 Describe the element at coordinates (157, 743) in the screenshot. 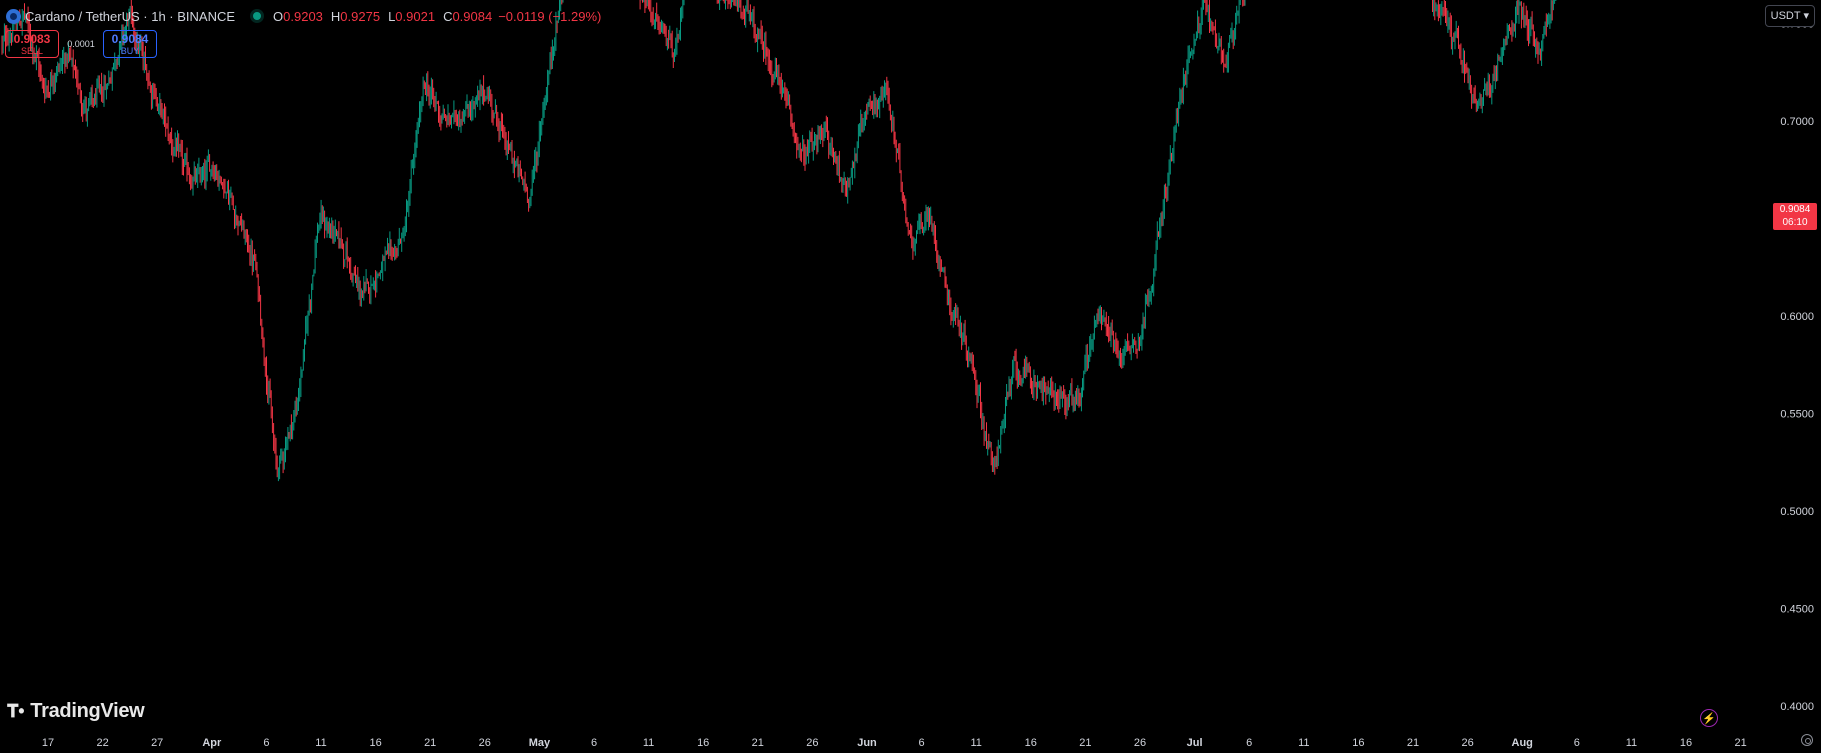

I see `x-tick-label: 27` at that location.